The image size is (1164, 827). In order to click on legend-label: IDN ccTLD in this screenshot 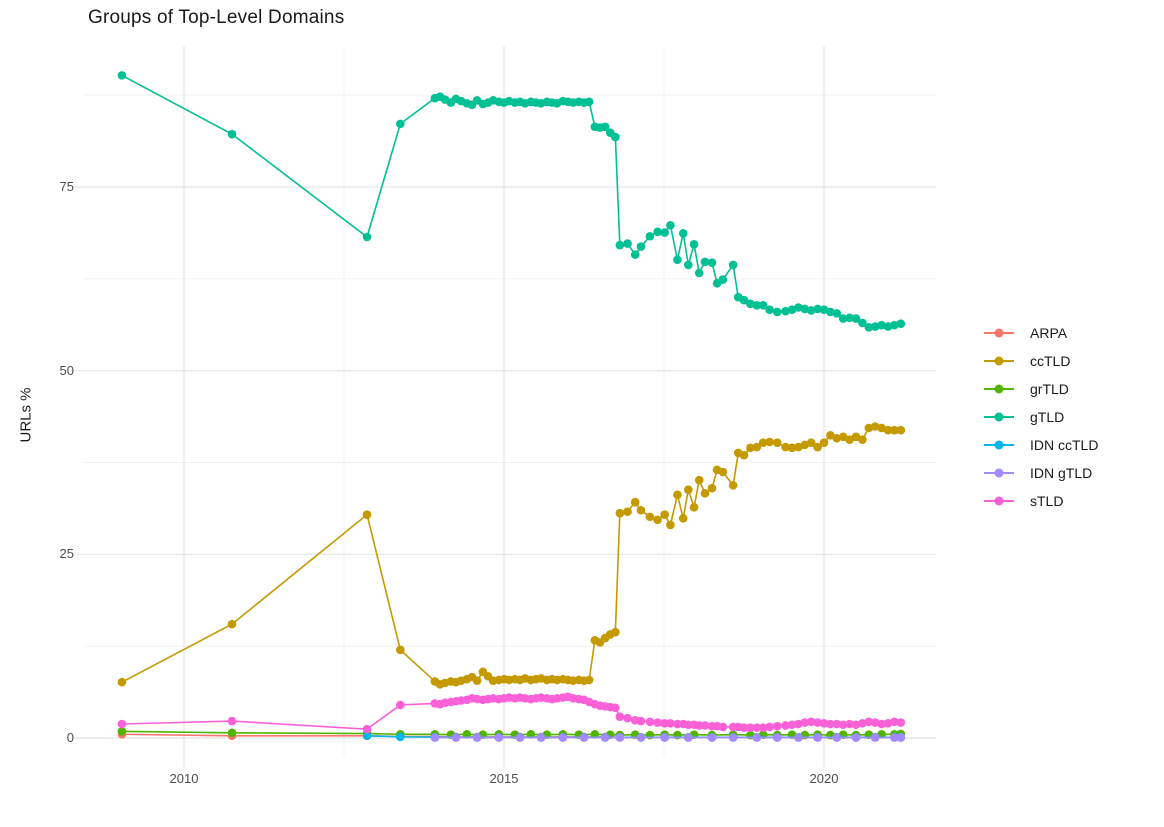, I will do `click(1064, 445)`.